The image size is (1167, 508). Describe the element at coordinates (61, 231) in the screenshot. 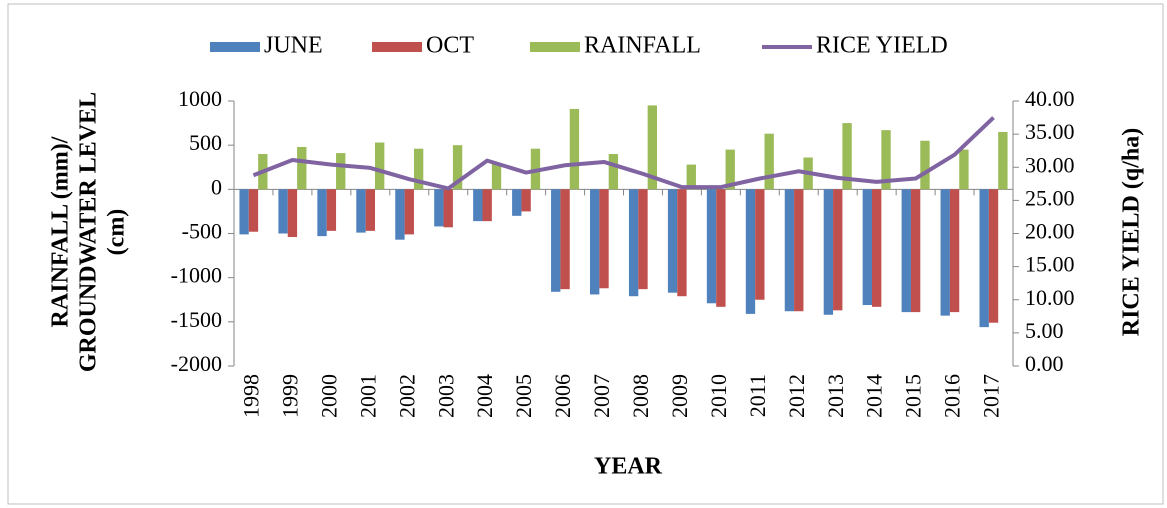

I see `y-axis-title: RAINFALL (mm)/` at that location.